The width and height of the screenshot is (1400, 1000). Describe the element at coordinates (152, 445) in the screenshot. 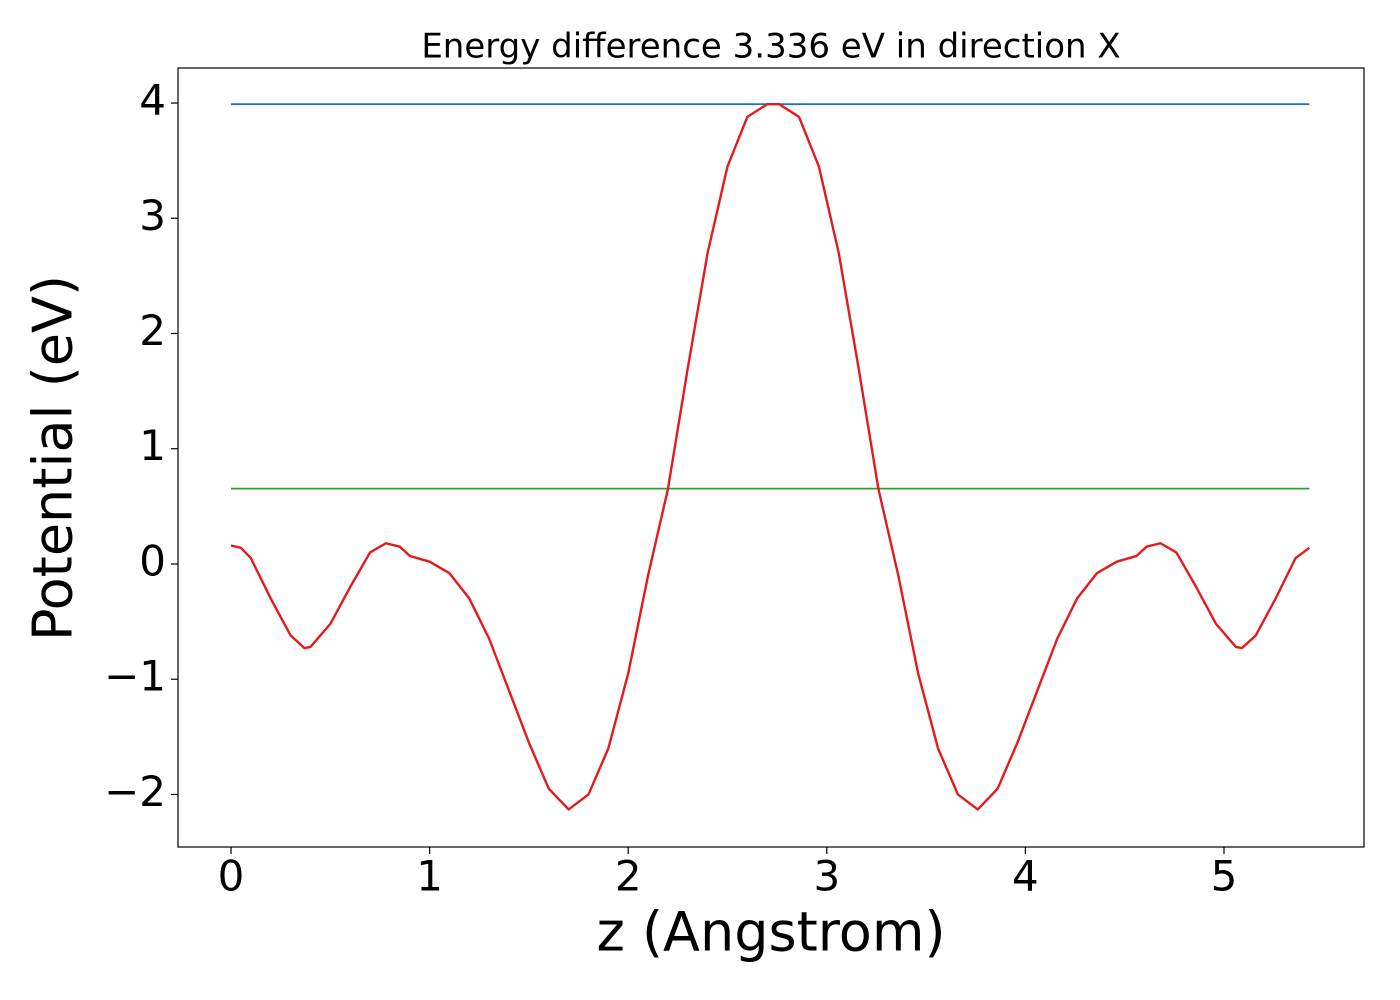

I see `y-tick-label: 1` at that location.